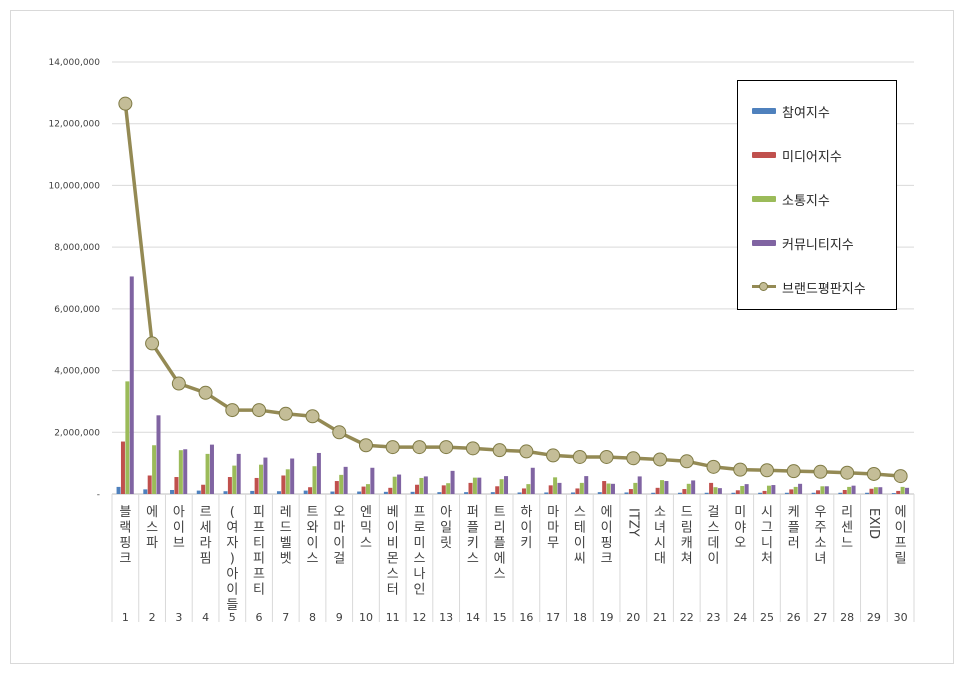  What do you see at coordinates (473, 617) in the screenshot?
I see `rank-label: 14` at bounding box center [473, 617].